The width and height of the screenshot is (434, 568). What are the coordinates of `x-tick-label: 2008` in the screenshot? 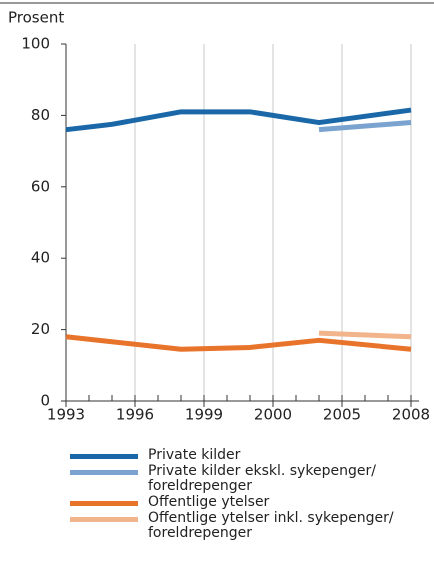 It's located at (411, 415).